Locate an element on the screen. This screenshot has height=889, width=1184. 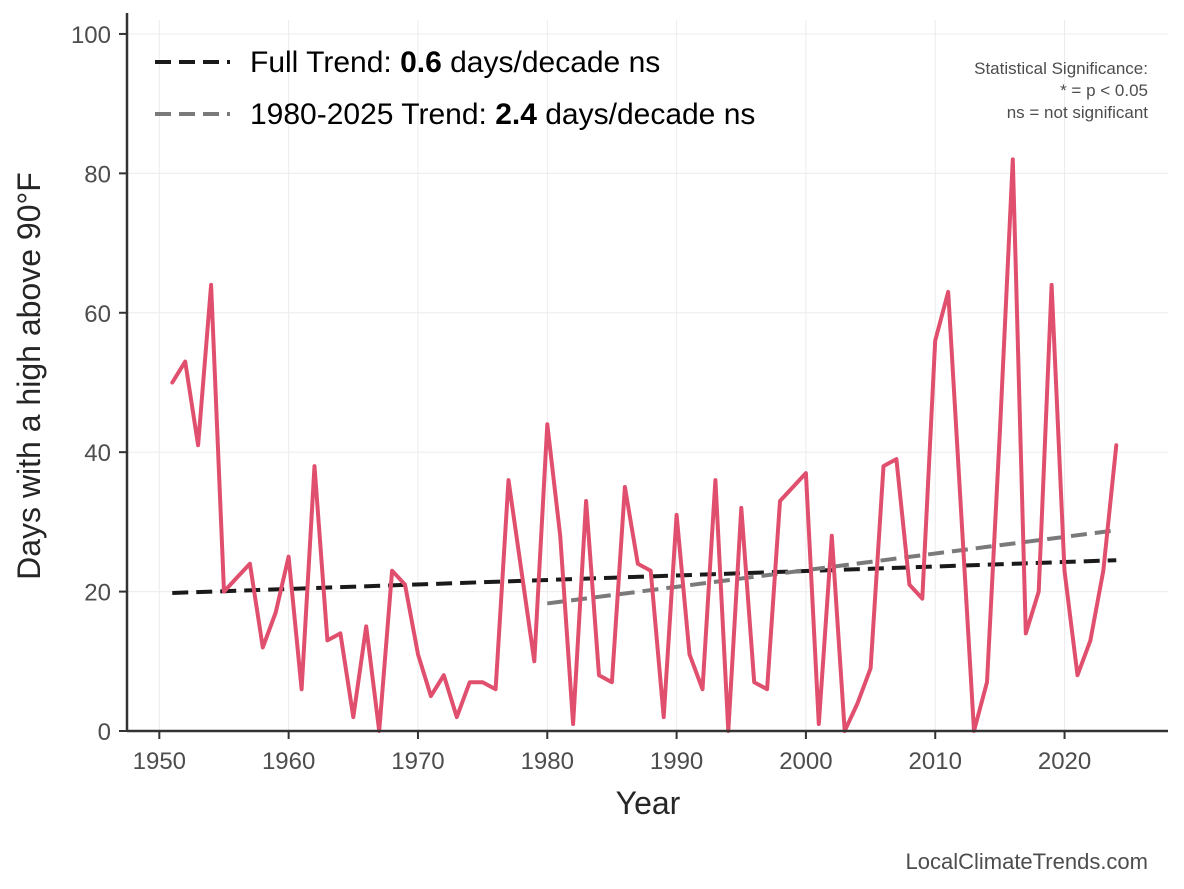
significance-line-3: ns = not significant is located at coordinates (1078, 112).